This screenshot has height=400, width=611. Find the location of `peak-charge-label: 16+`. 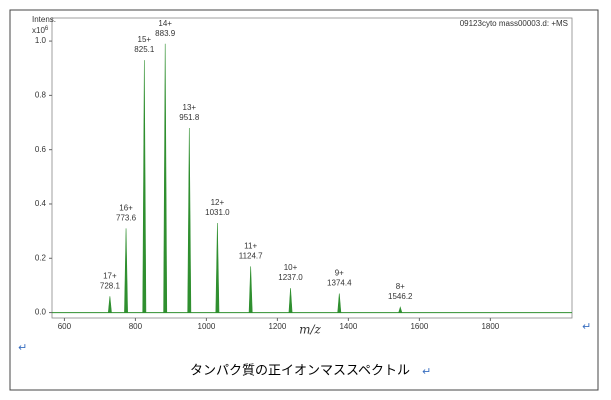

peak-charge-label: 16+ is located at coordinates (126, 208).